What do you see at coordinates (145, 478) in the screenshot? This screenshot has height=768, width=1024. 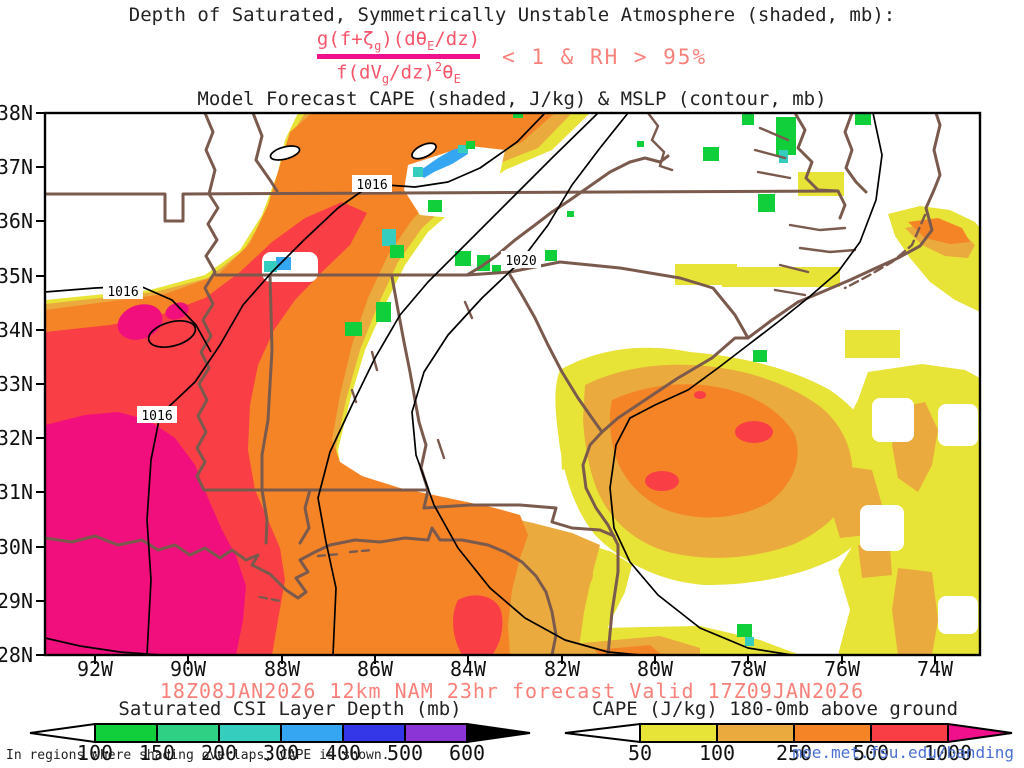 I see `cape-shading-magenta` at bounding box center [145, 478].